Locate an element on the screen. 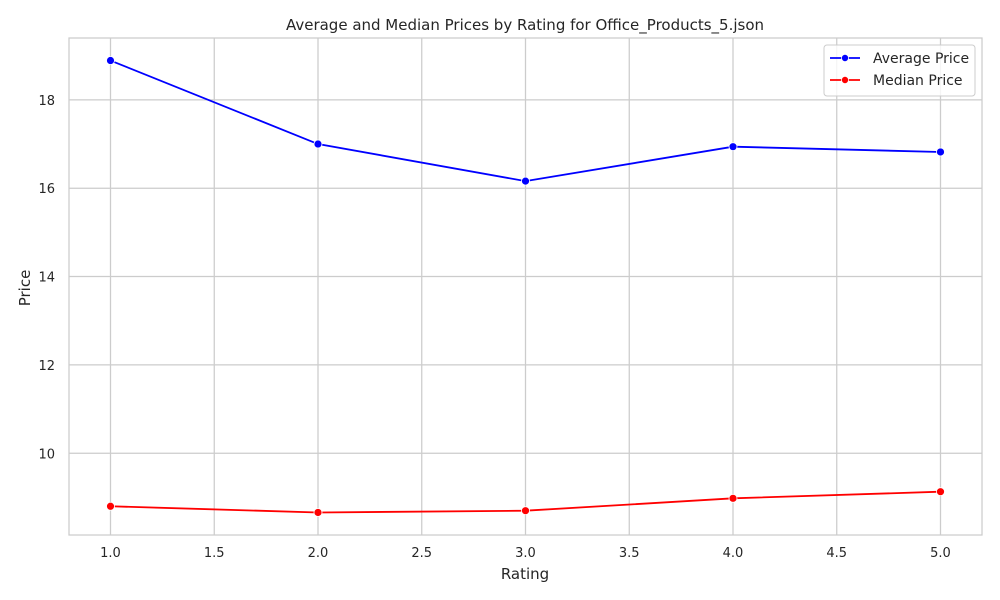 The height and width of the screenshot is (600, 1000). x-tick-label: 1.5 is located at coordinates (214, 553).